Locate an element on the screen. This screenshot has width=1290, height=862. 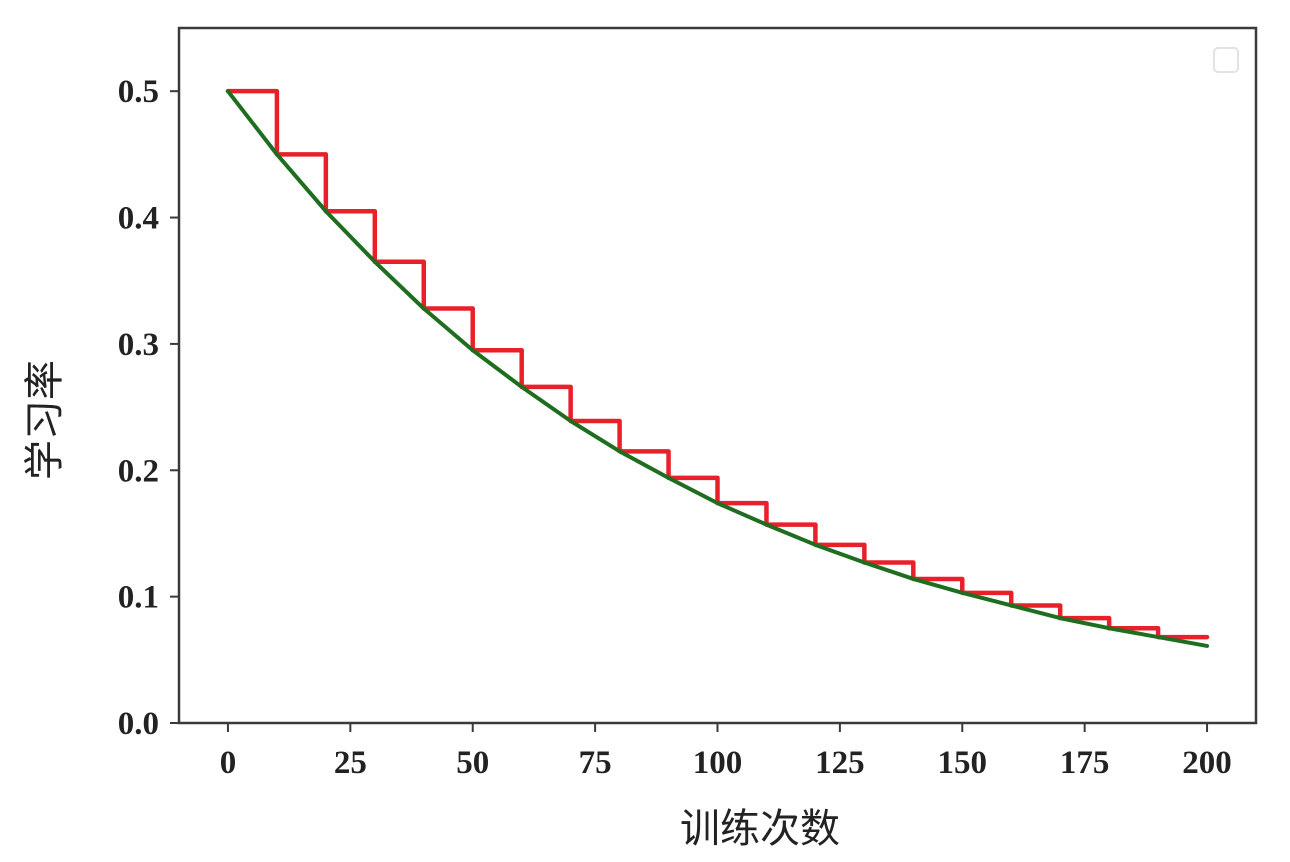
y-tick-label: 0.4 is located at coordinates (138, 219).